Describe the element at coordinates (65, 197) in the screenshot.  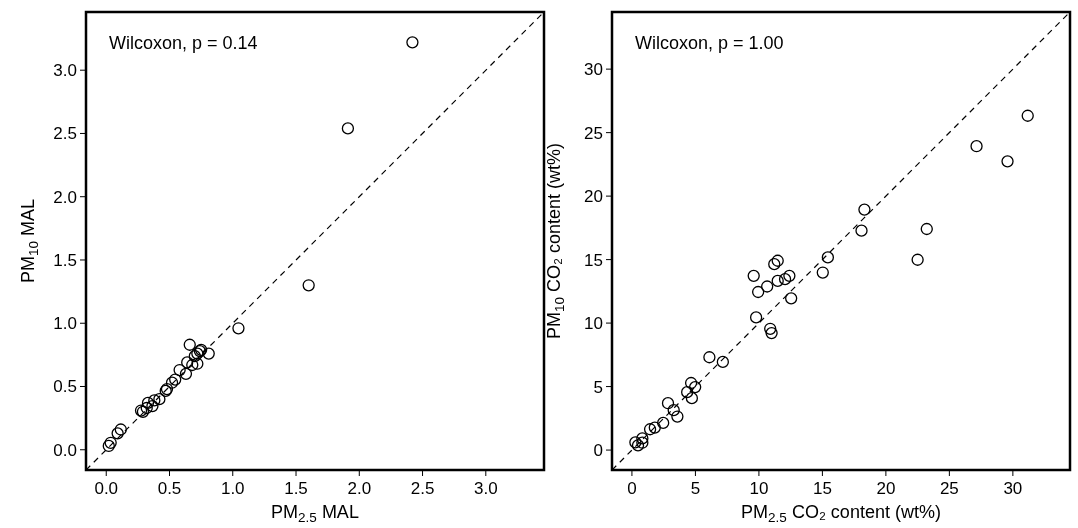
I see `y-tick-label: 2.0` at that location.